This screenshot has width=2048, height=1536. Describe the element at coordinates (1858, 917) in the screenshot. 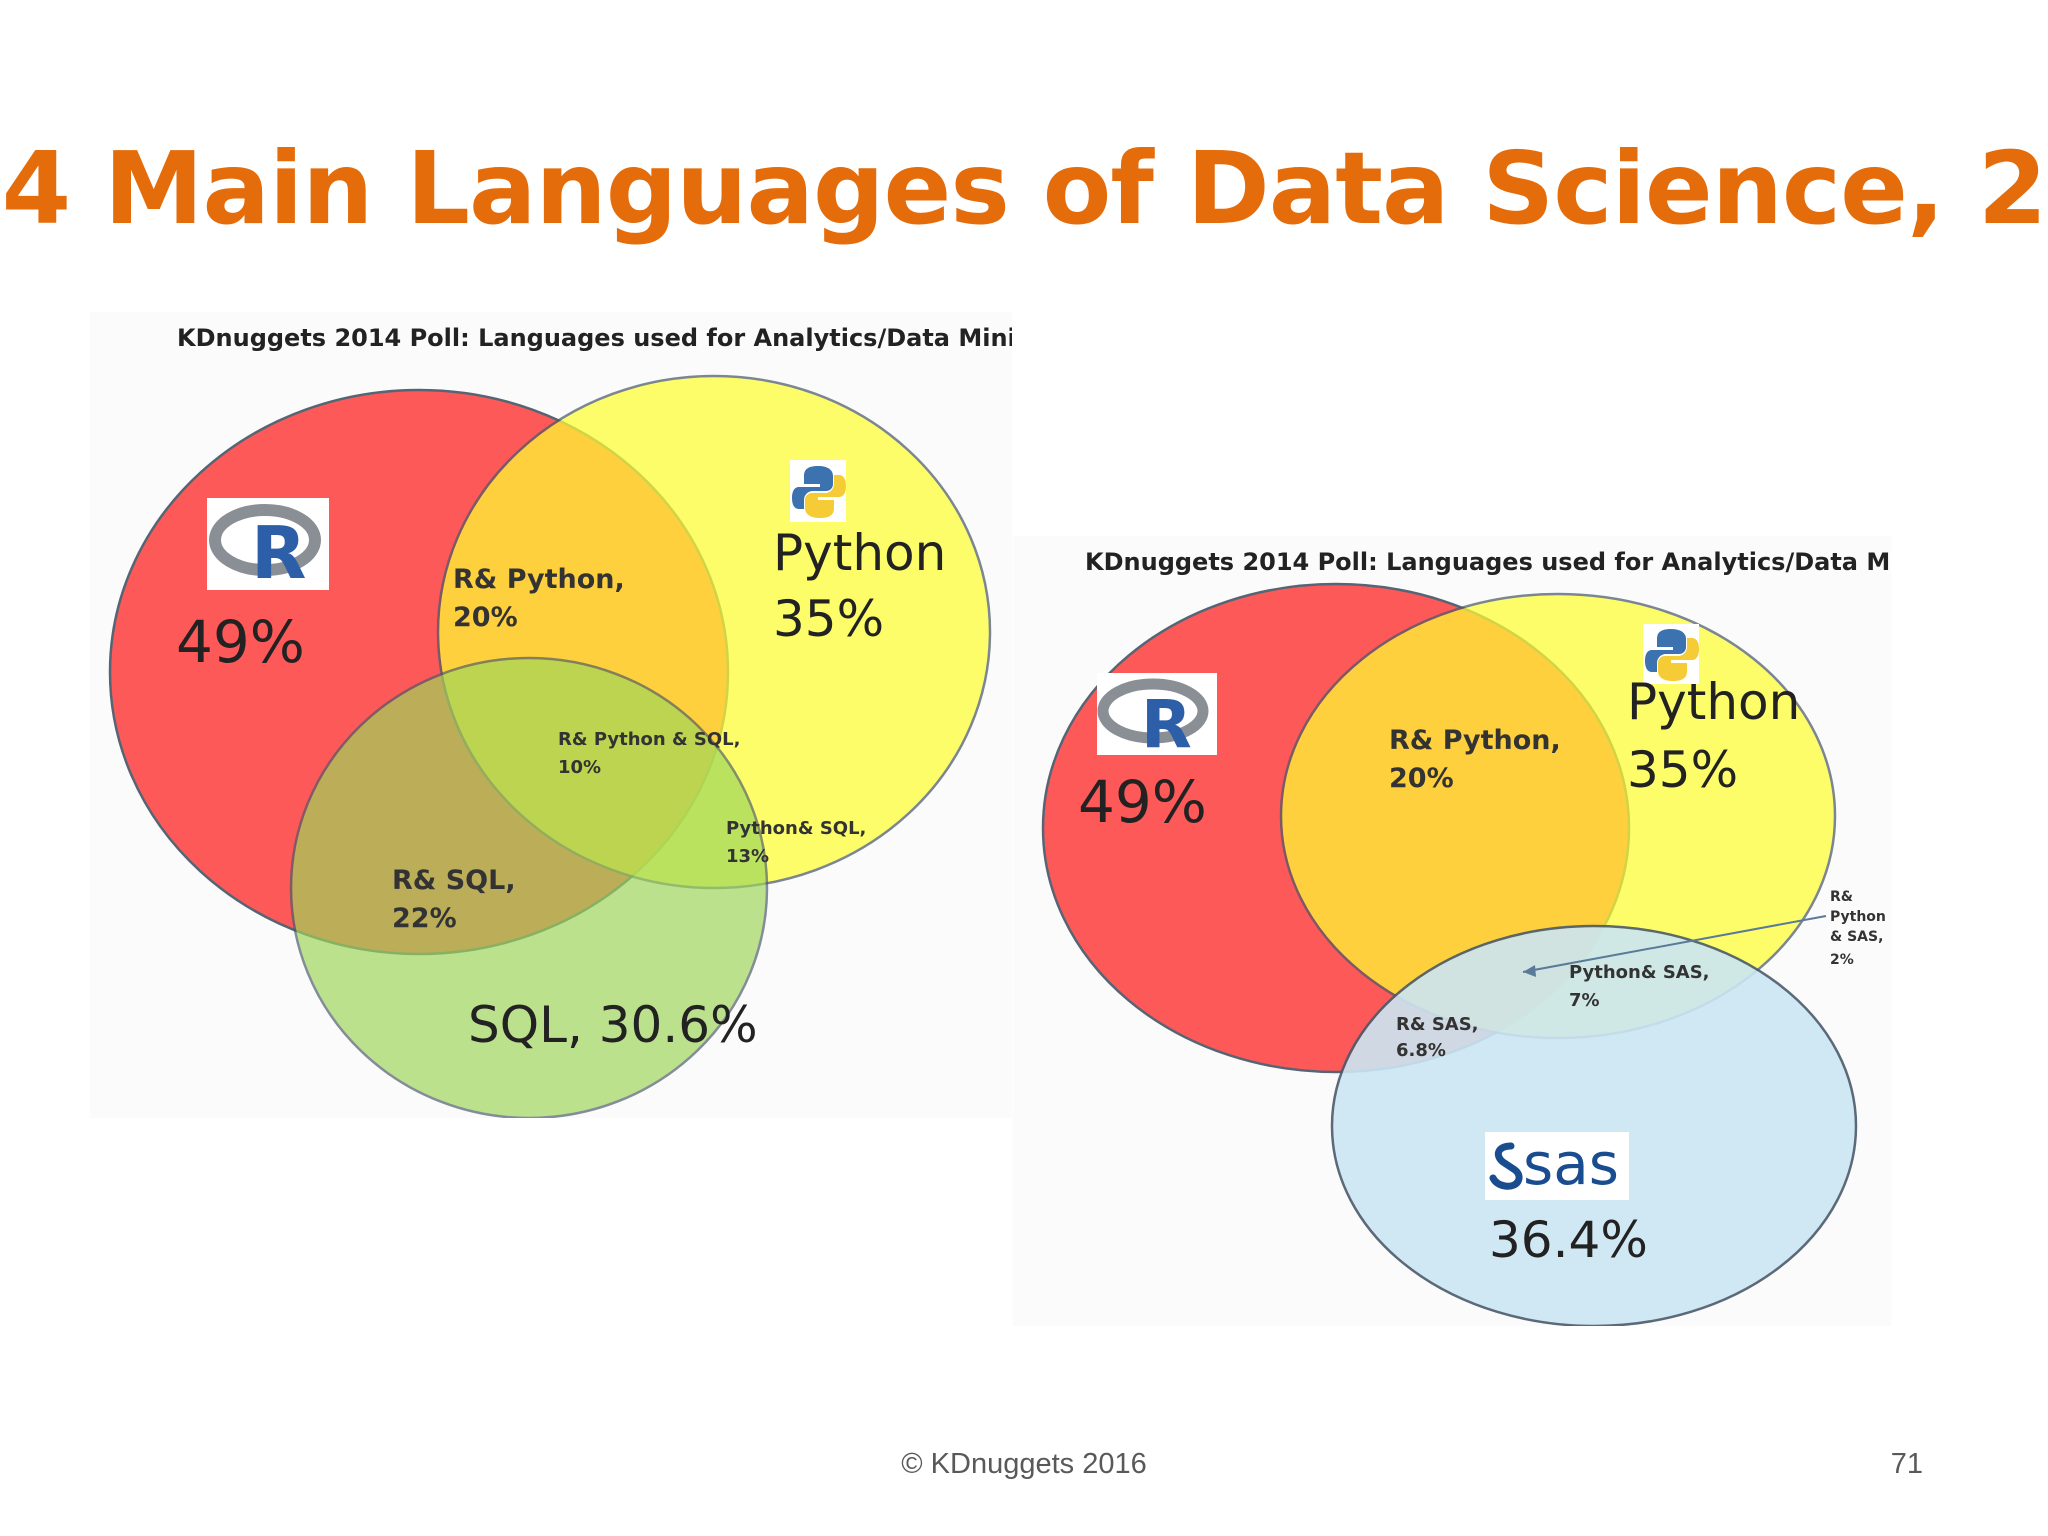

I see `r-python-sas-label-2: Python` at that location.